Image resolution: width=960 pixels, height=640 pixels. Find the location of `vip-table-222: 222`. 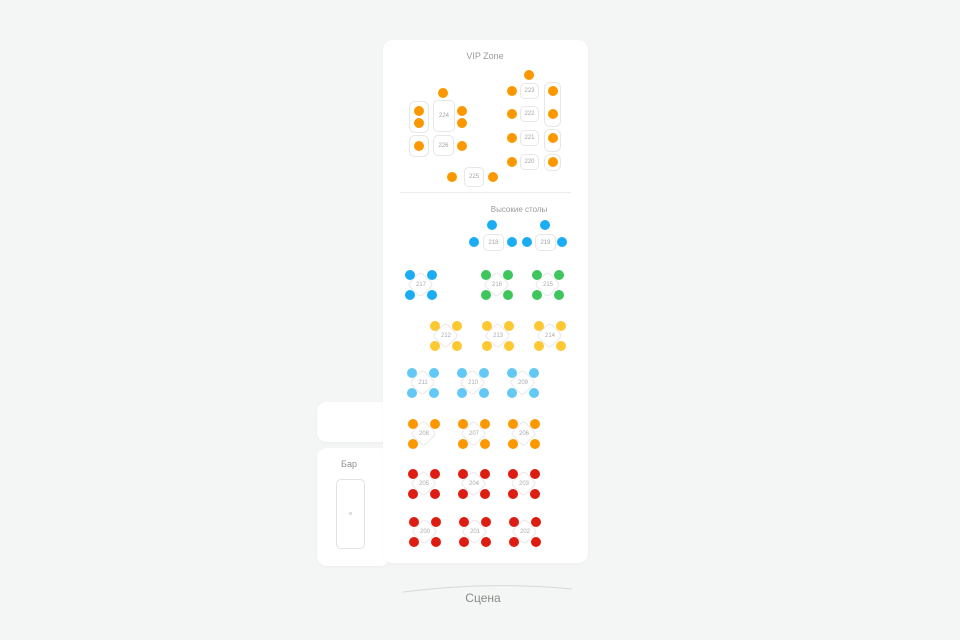

vip-table-222: 222 is located at coordinates (529, 114).